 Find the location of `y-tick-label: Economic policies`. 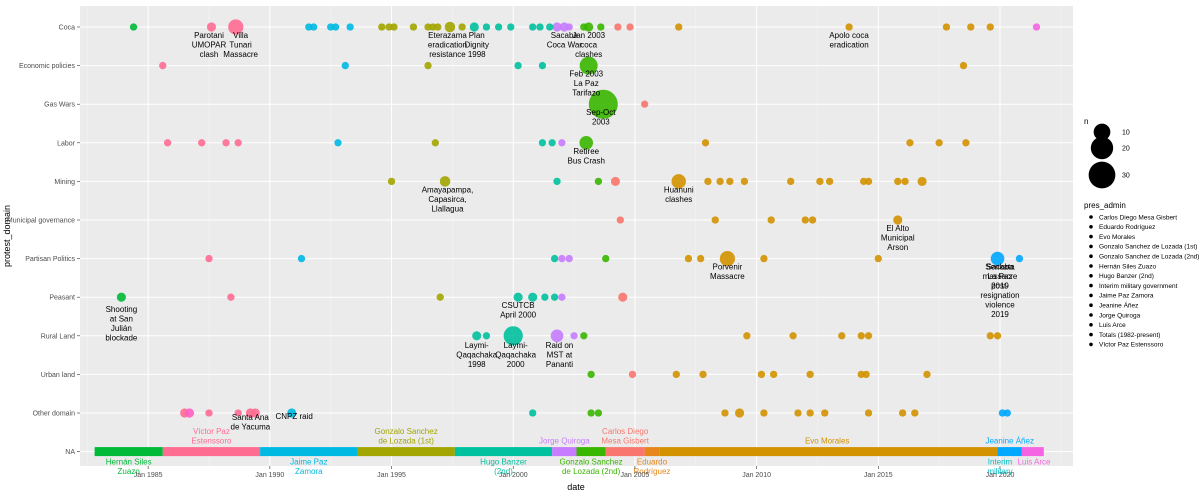

y-tick-label: Economic policies is located at coordinates (47, 66).